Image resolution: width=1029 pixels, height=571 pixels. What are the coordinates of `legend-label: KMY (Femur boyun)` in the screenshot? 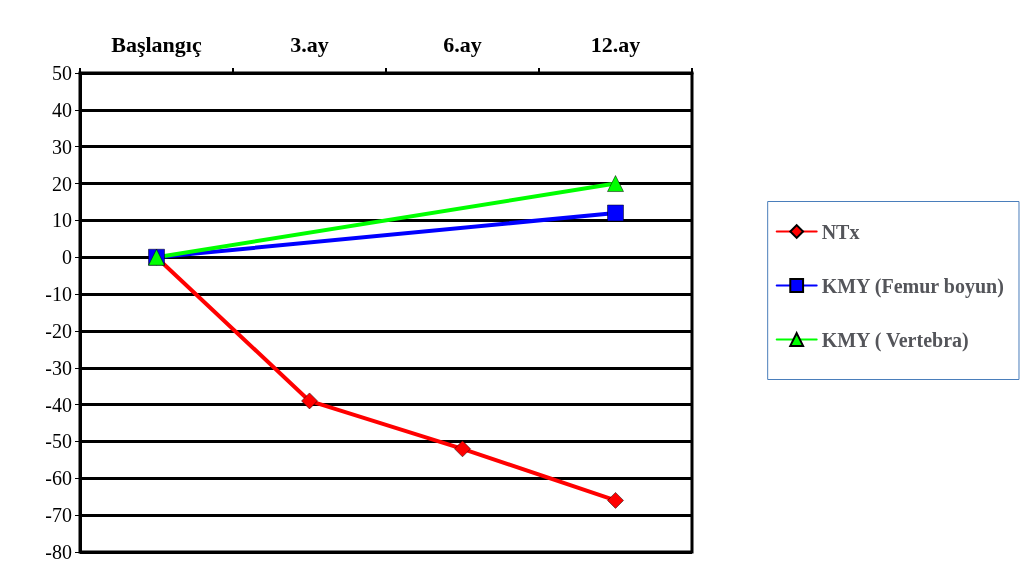 It's located at (912, 286).